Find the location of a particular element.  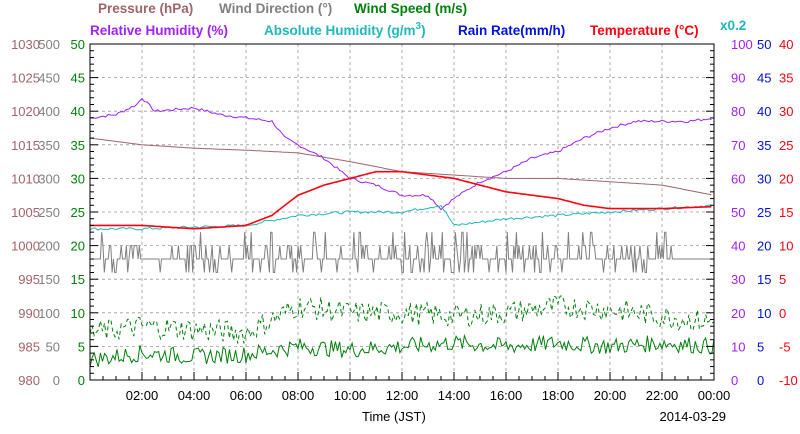

y-tick-label-wind-speed: 10 is located at coordinates (78, 313).